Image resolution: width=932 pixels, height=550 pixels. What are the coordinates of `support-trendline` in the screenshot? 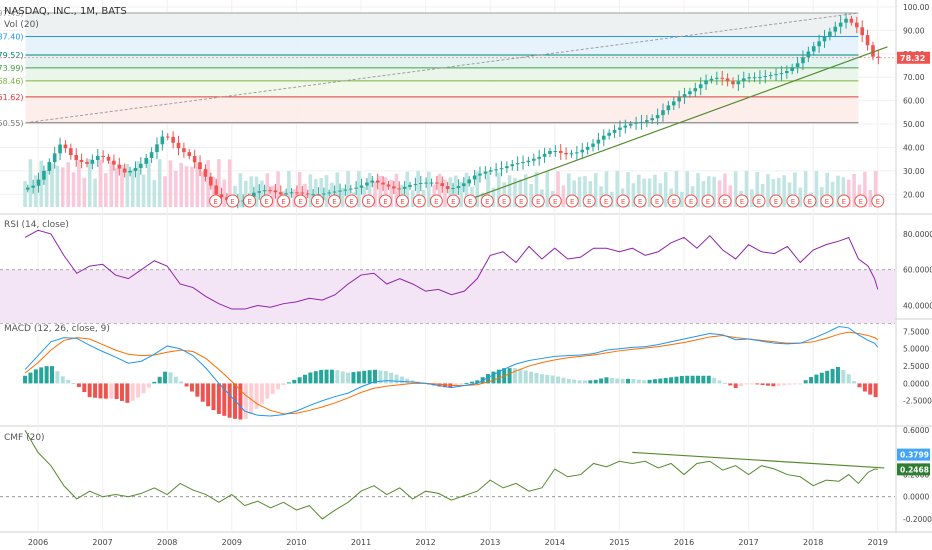 It's located at (679, 123).